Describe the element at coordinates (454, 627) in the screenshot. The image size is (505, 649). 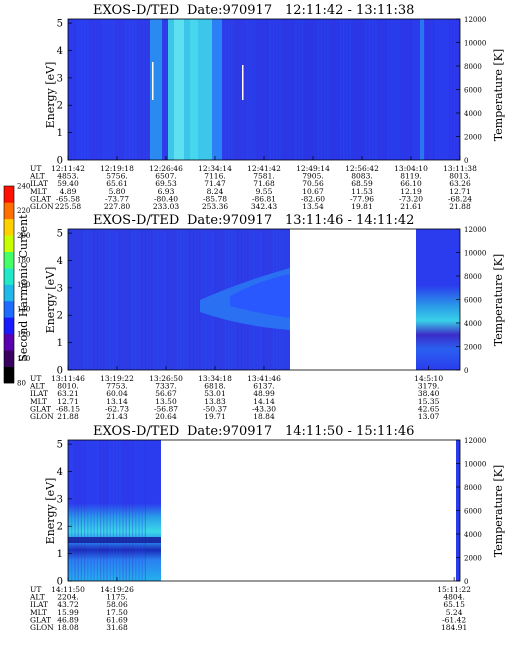
I see `orbit-cell: 184.91` at that location.